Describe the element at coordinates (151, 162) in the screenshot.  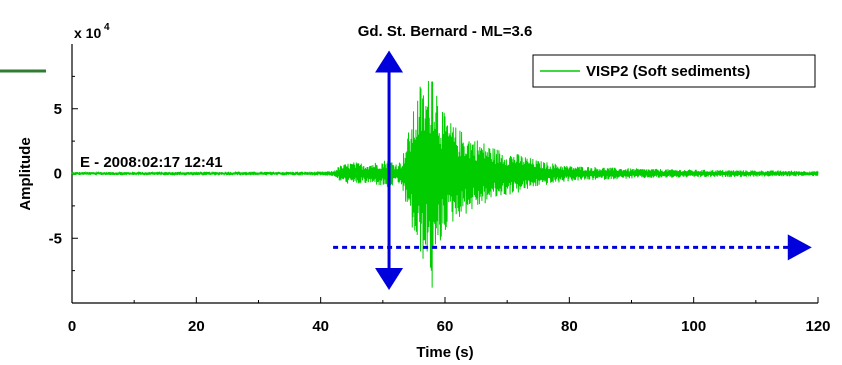
I see `event-annotation: E - 2008:02:17 12:41` at that location.